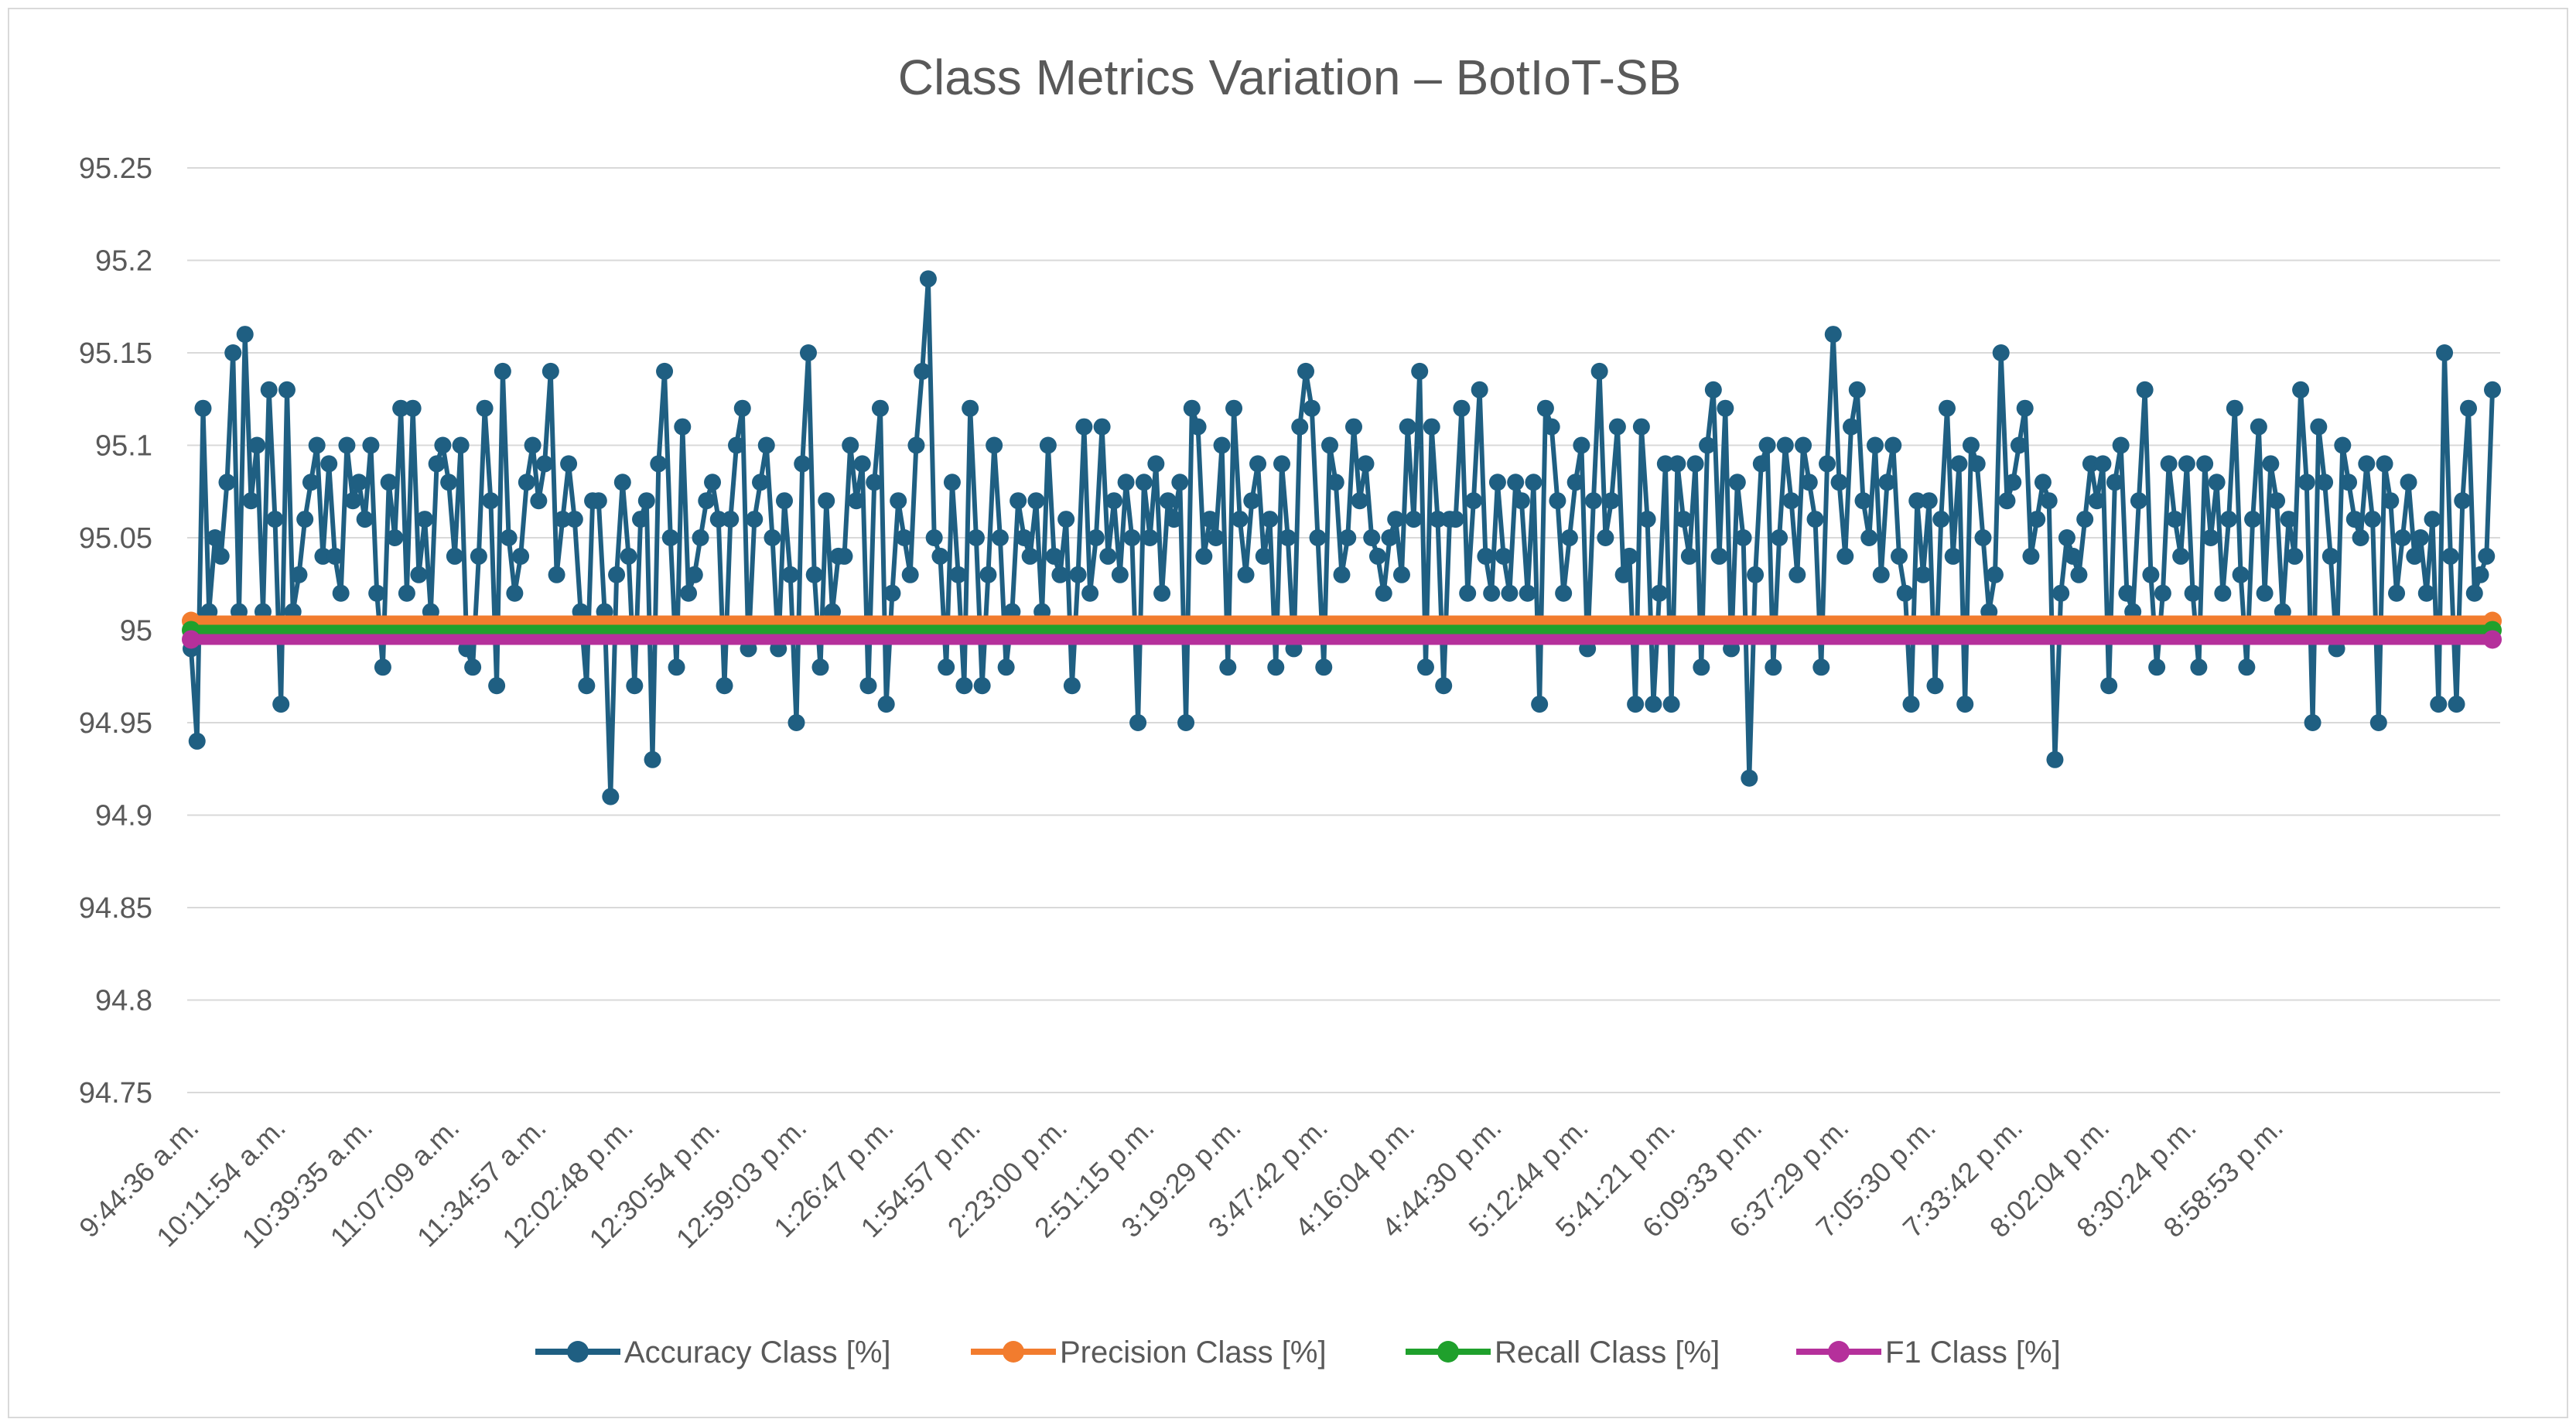 The image size is (2576, 1426). I want to click on legend-item-accuracy: Accuracy Class [%], so click(713, 1352).